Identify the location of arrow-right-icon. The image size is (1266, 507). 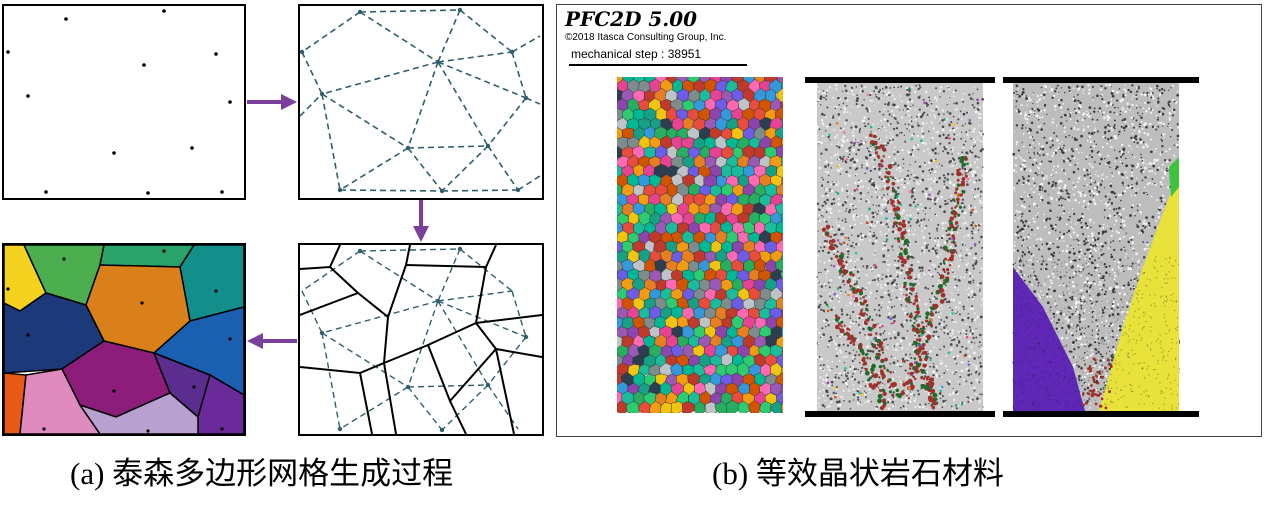
(272, 102).